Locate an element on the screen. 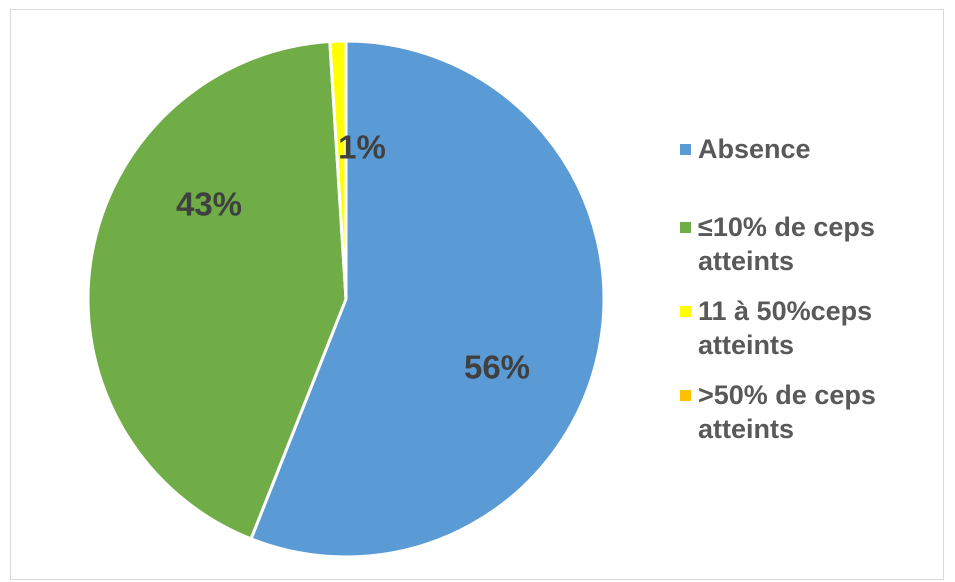  data-label-11-50: 1% is located at coordinates (362, 147).